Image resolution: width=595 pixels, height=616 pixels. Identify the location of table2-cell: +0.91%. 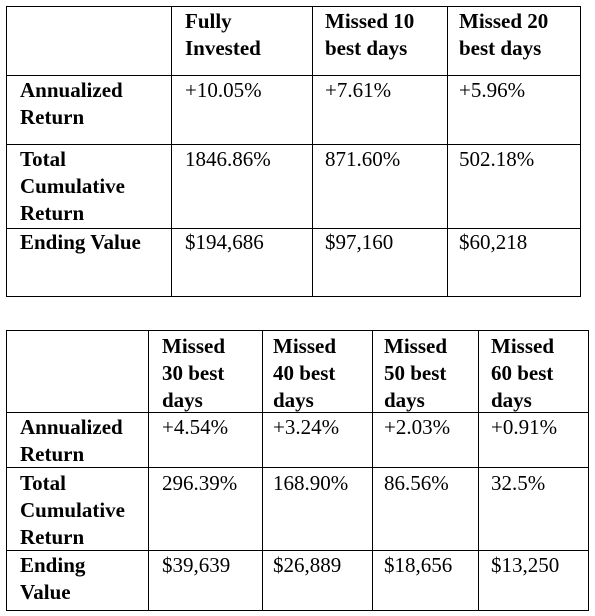
(524, 427).